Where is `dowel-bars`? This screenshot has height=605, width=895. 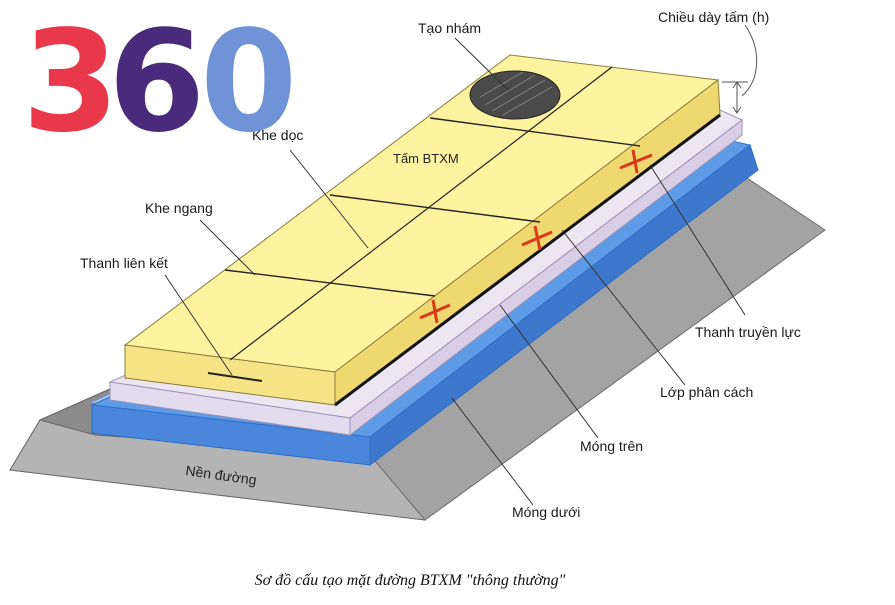 dowel-bars is located at coordinates (536, 236).